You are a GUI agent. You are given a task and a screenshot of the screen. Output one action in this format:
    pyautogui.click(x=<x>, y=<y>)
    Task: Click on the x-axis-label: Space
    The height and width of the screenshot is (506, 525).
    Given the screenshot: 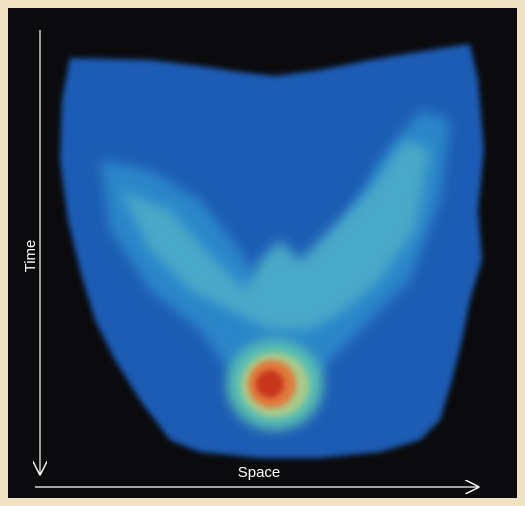 What is the action you would take?
    pyautogui.click(x=259, y=472)
    